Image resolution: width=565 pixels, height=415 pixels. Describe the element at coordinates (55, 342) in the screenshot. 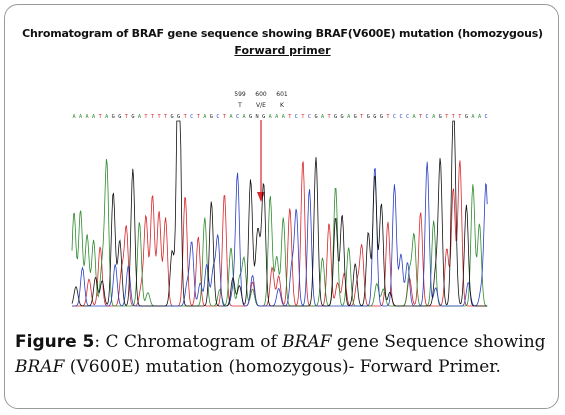

I see `caption-label: Figure 5` at that location.